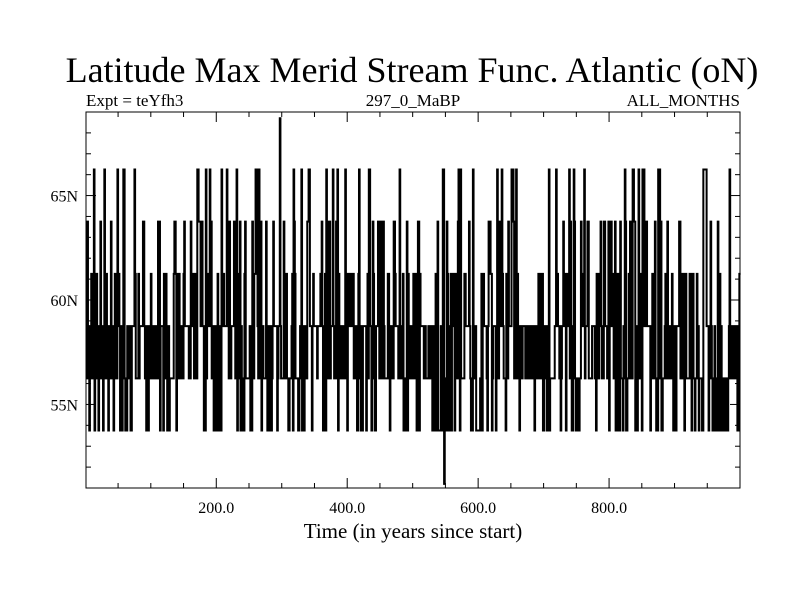 This screenshot has width=800, height=600. I want to click on y-tick-label: 60N, so click(64, 301).